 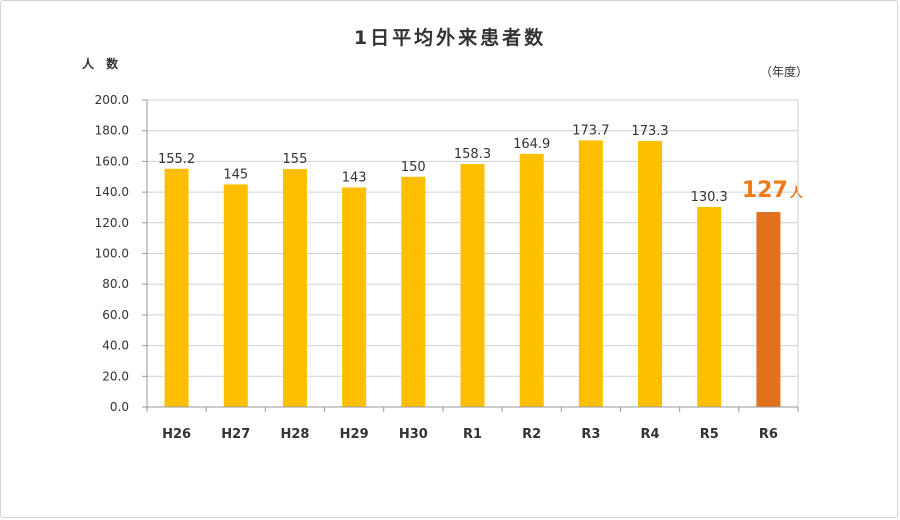 What do you see at coordinates (176, 159) in the screenshot?
I see `data-label: 155.2` at bounding box center [176, 159].